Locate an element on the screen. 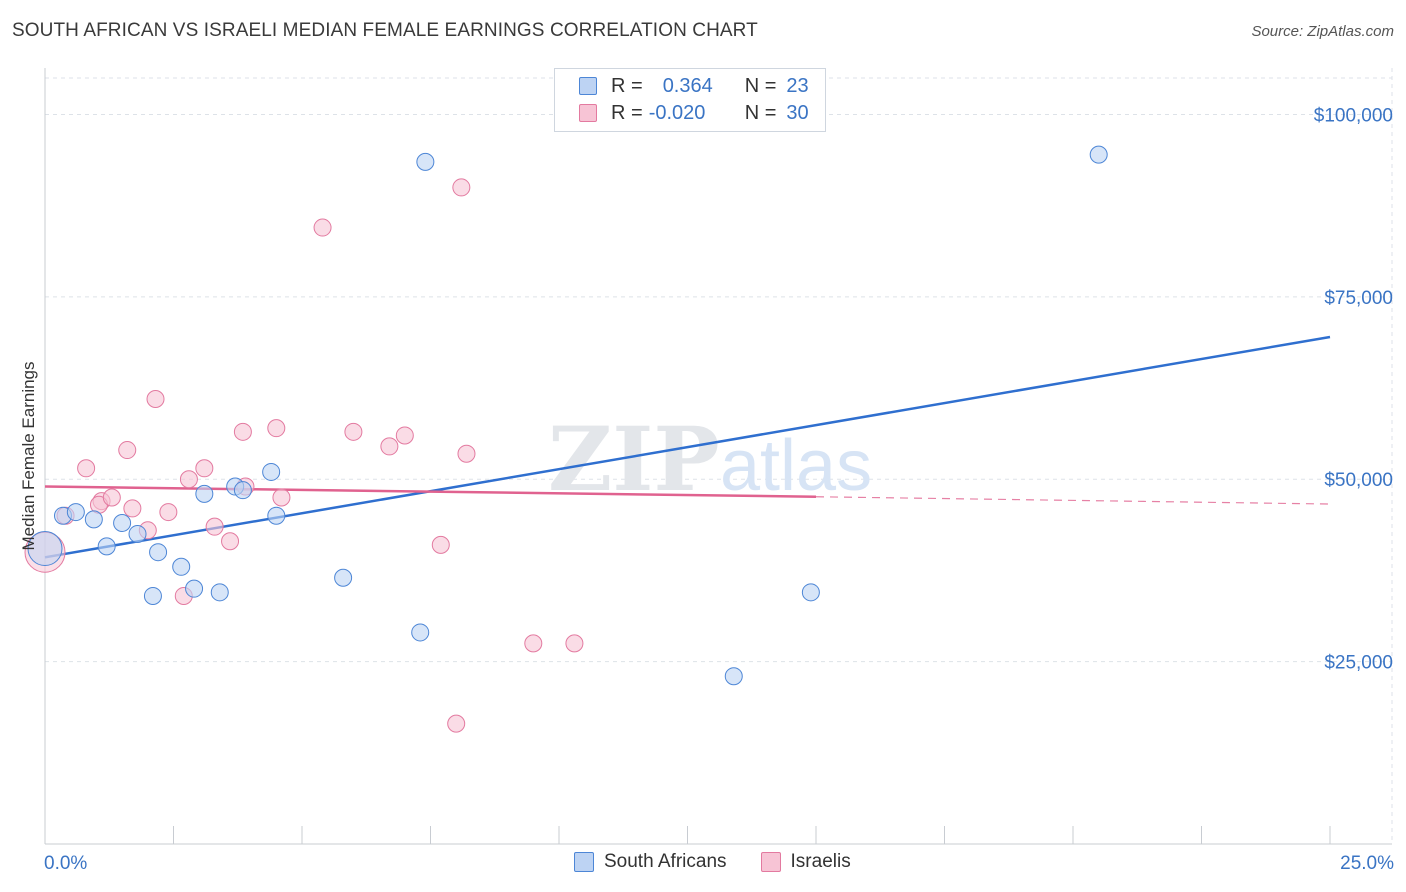 Image resolution: width=1406 pixels, height=892 pixels. legend-n-value: 30 is located at coordinates (797, 112).